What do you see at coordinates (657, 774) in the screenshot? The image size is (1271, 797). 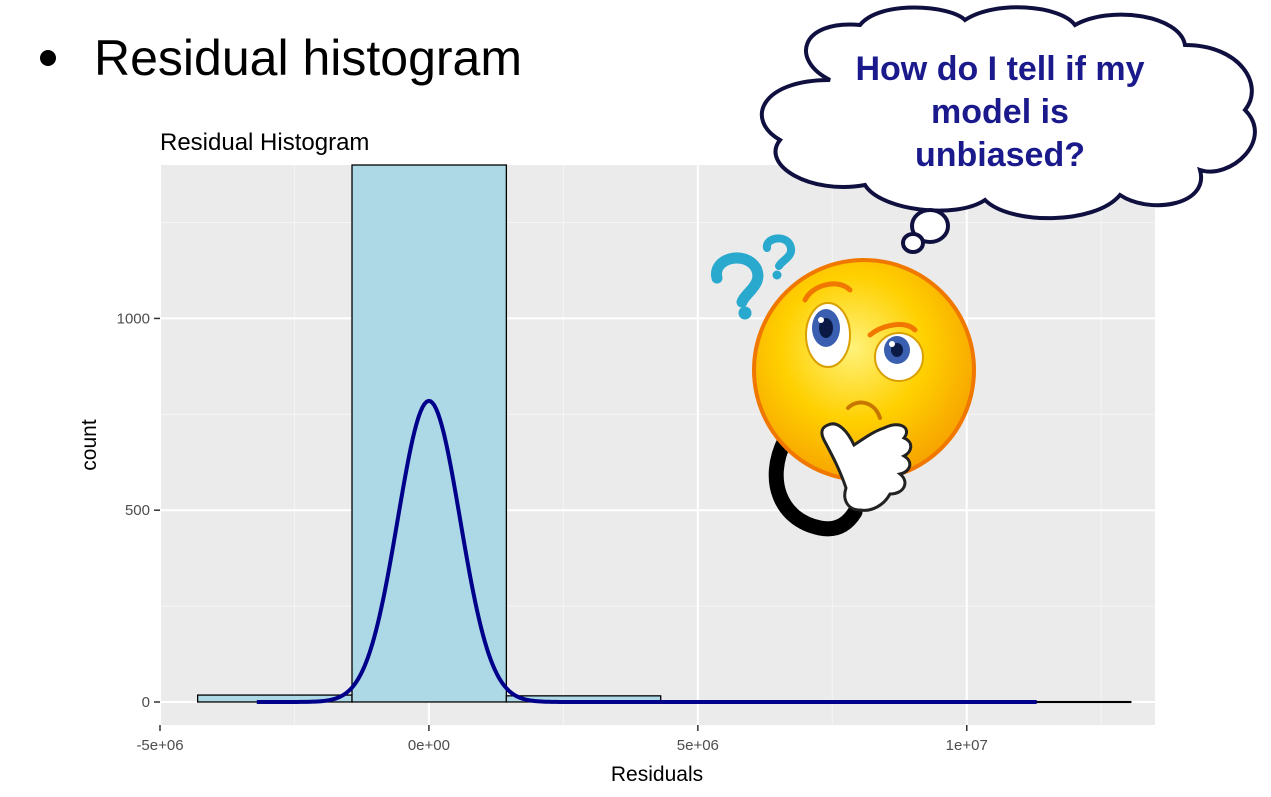 I see `x-axis-label: Residuals` at bounding box center [657, 774].